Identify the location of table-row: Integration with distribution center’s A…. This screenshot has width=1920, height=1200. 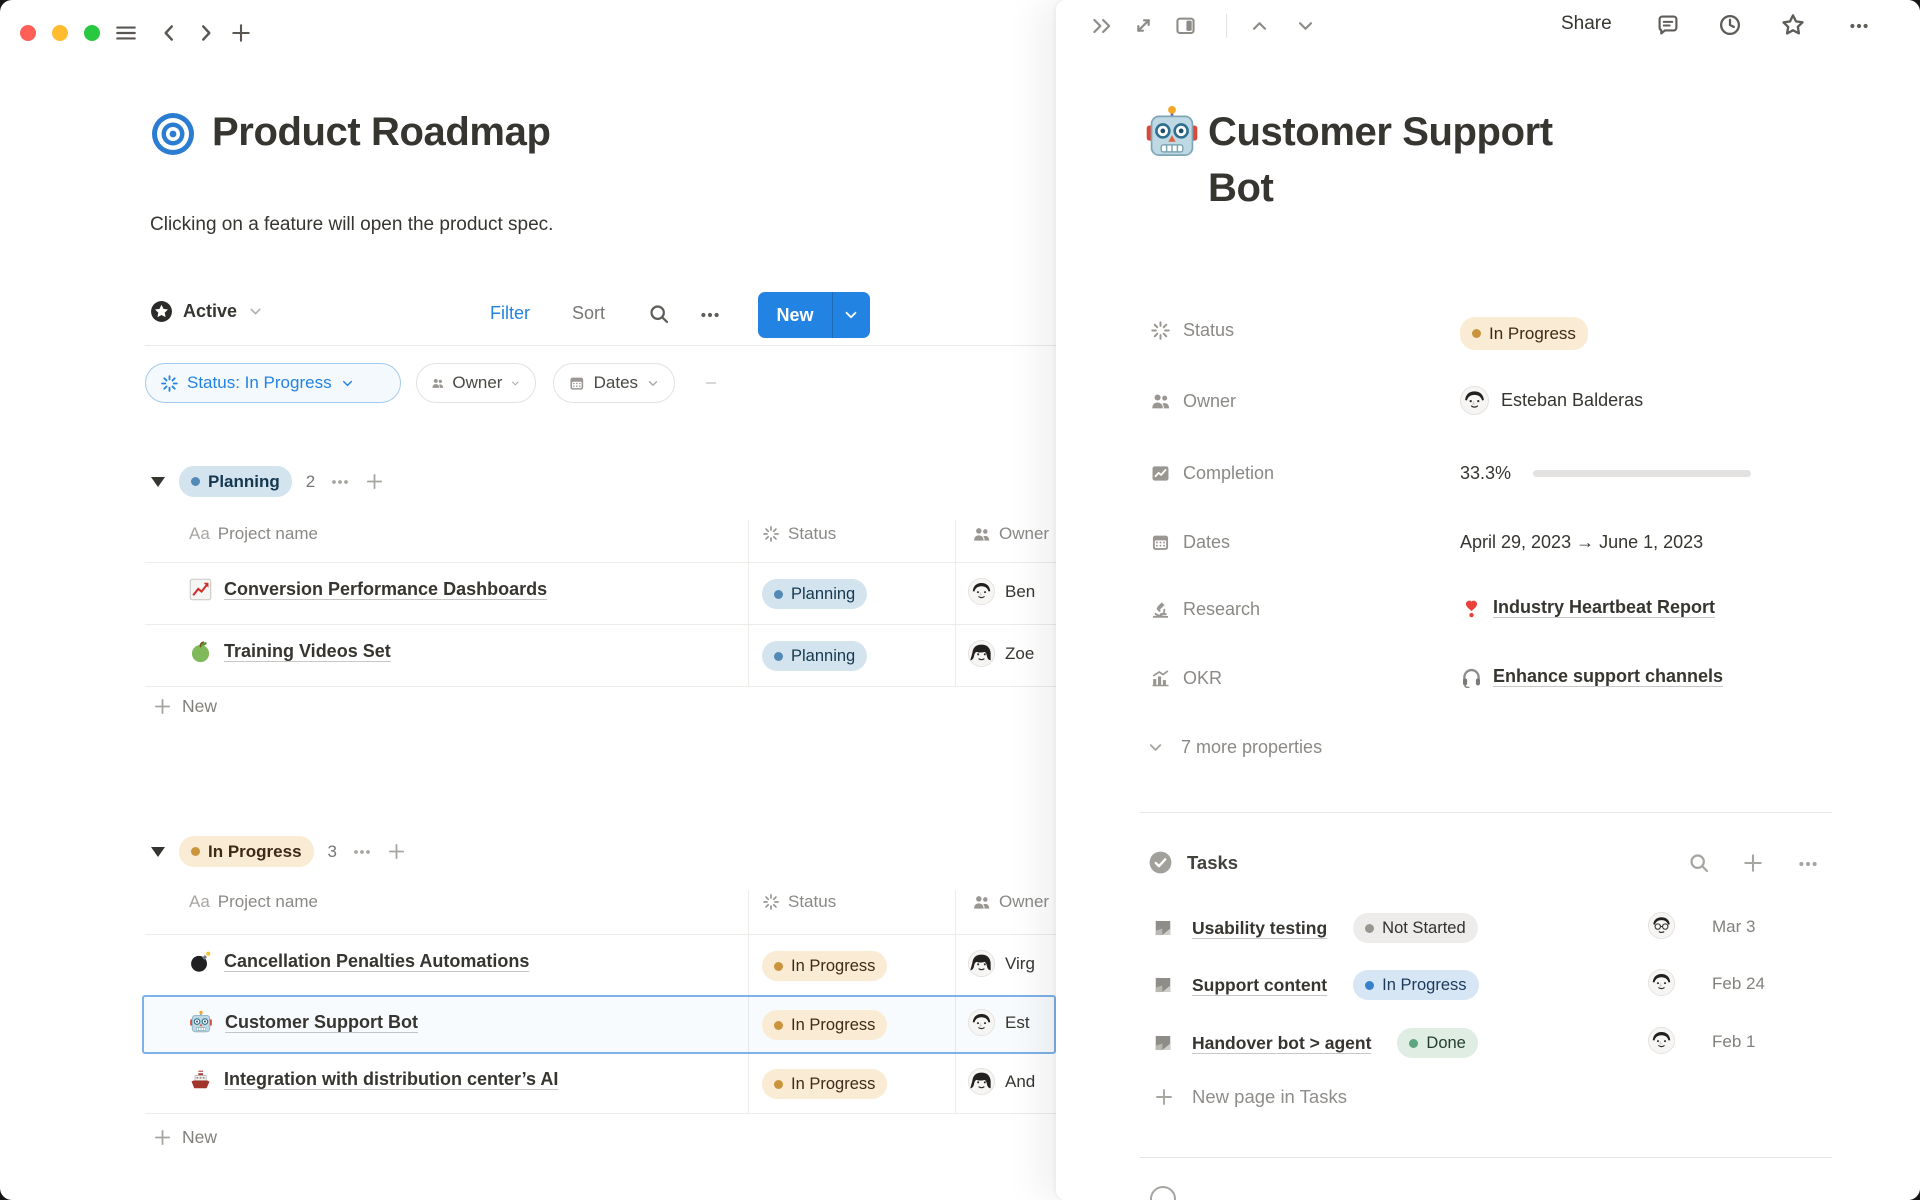
(467, 1079).